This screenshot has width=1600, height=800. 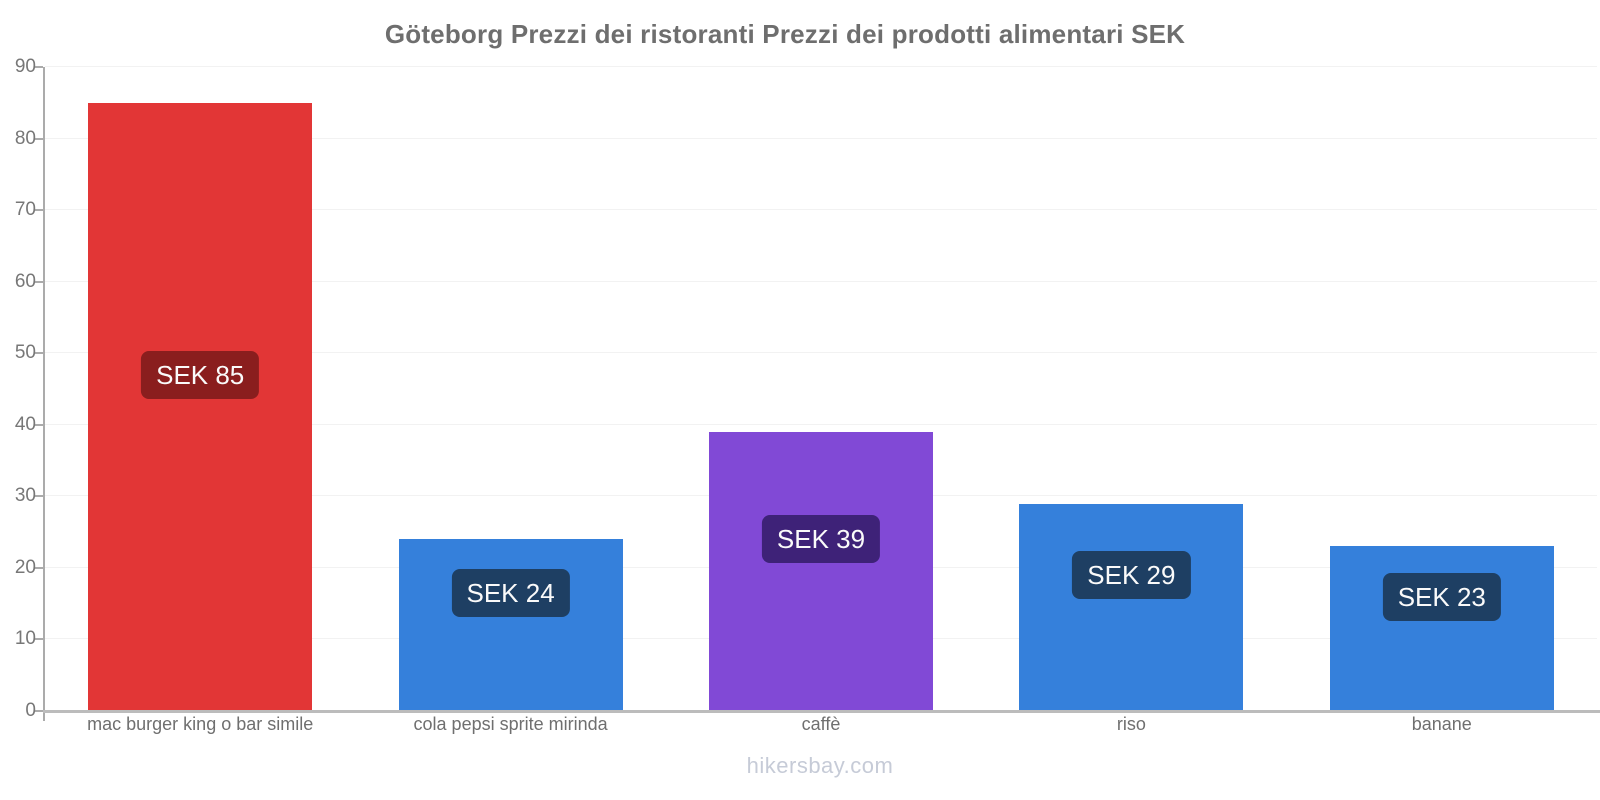 I want to click on bar-value-badge: SEK 85, so click(x=200, y=374).